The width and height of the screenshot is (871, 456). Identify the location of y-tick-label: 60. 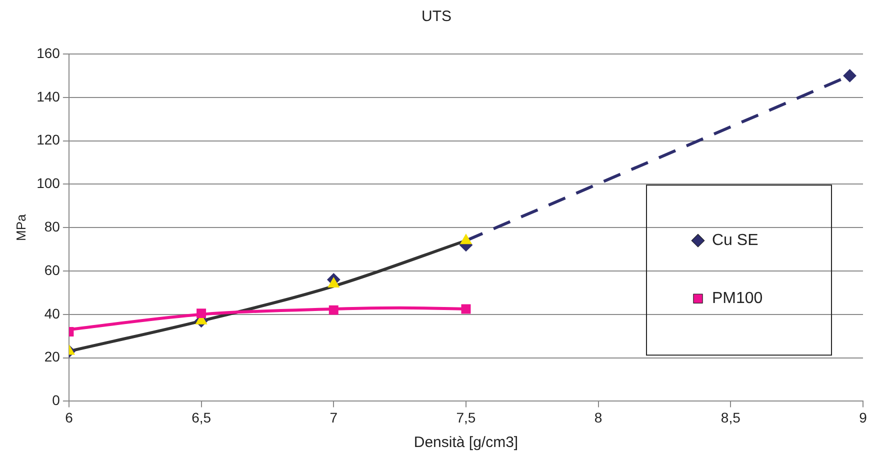
(52, 270).